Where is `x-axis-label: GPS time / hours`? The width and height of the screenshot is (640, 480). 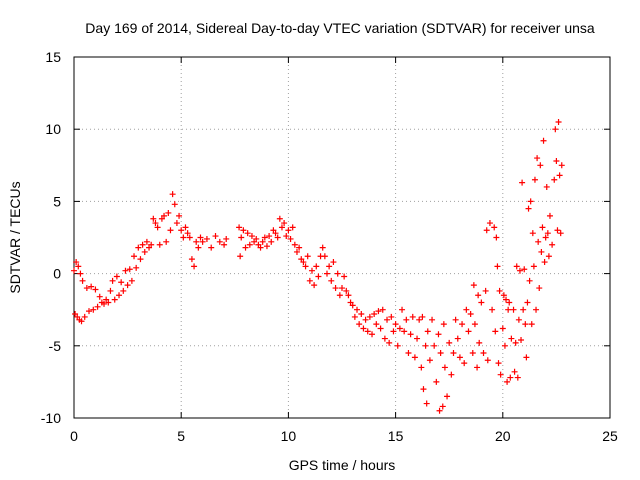 x-axis-label: GPS time / hours is located at coordinates (342, 465).